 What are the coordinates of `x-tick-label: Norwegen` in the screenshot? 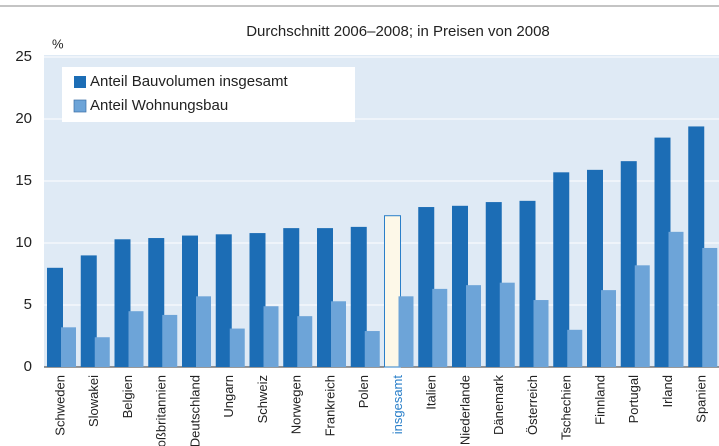 It's located at (296, 404).